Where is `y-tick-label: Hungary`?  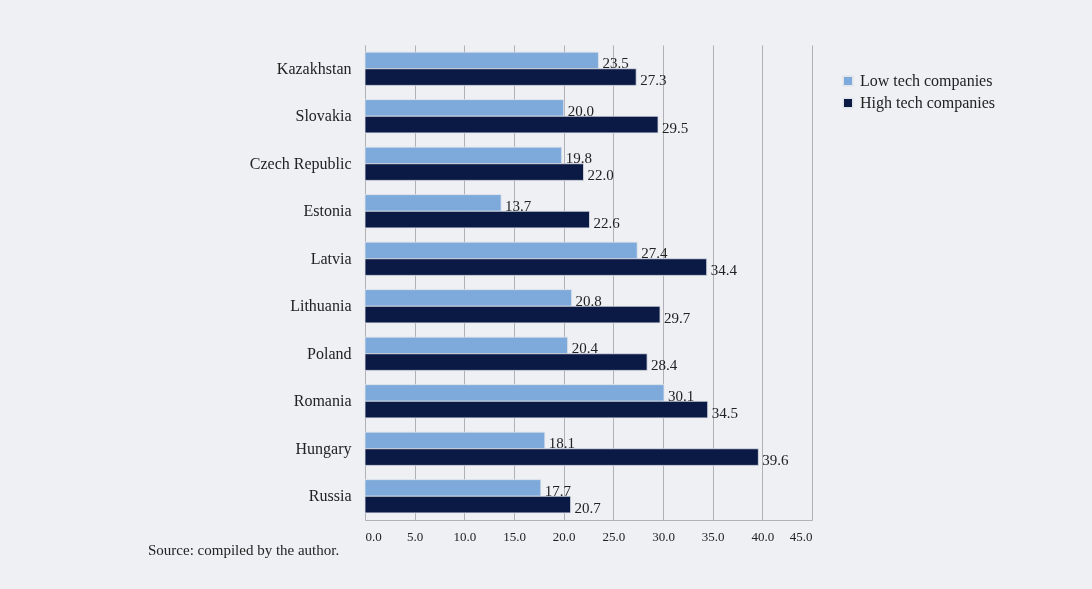
y-tick-label: Hungary is located at coordinates (323, 448).